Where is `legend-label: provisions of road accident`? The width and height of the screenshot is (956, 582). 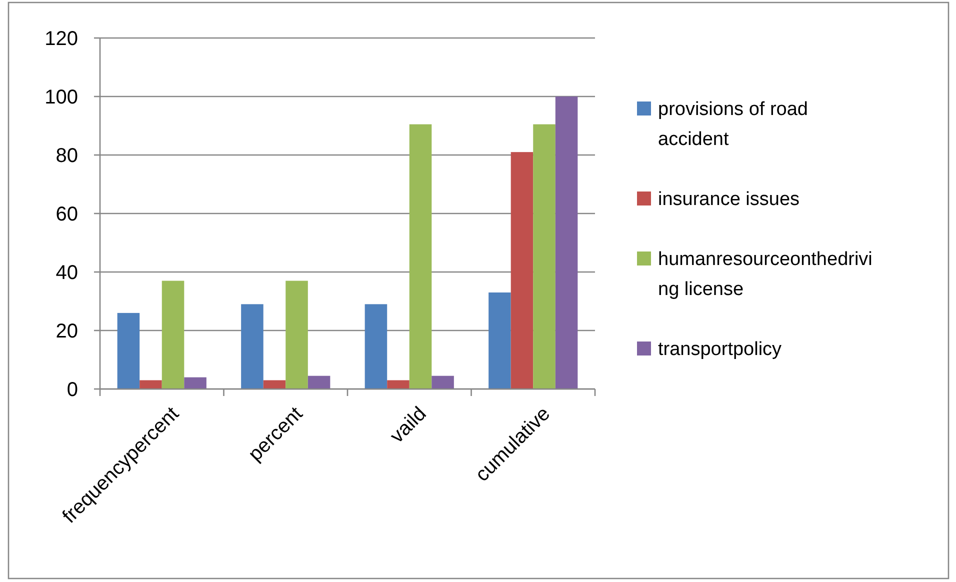
legend-label: provisions of road accident is located at coordinates (733, 124).